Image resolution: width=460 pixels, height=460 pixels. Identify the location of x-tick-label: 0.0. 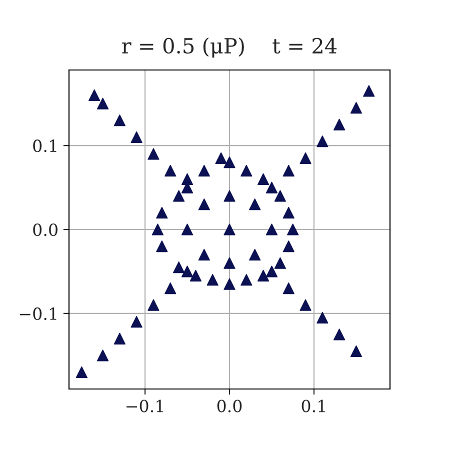
(229, 406).